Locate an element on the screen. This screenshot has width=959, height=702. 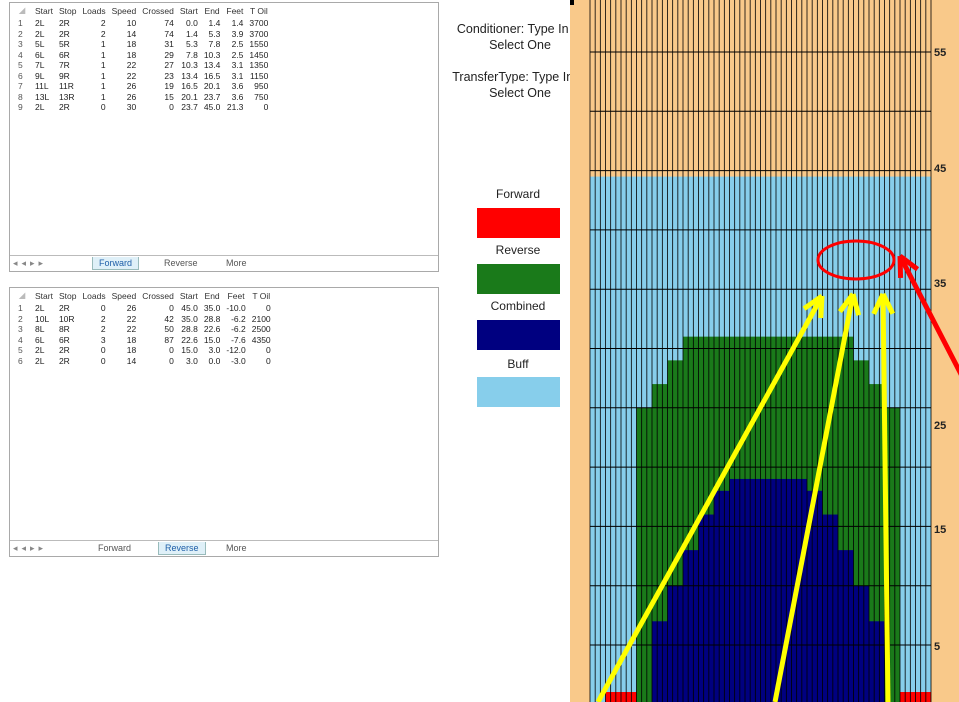
table-cell: 13R is located at coordinates (66, 96).